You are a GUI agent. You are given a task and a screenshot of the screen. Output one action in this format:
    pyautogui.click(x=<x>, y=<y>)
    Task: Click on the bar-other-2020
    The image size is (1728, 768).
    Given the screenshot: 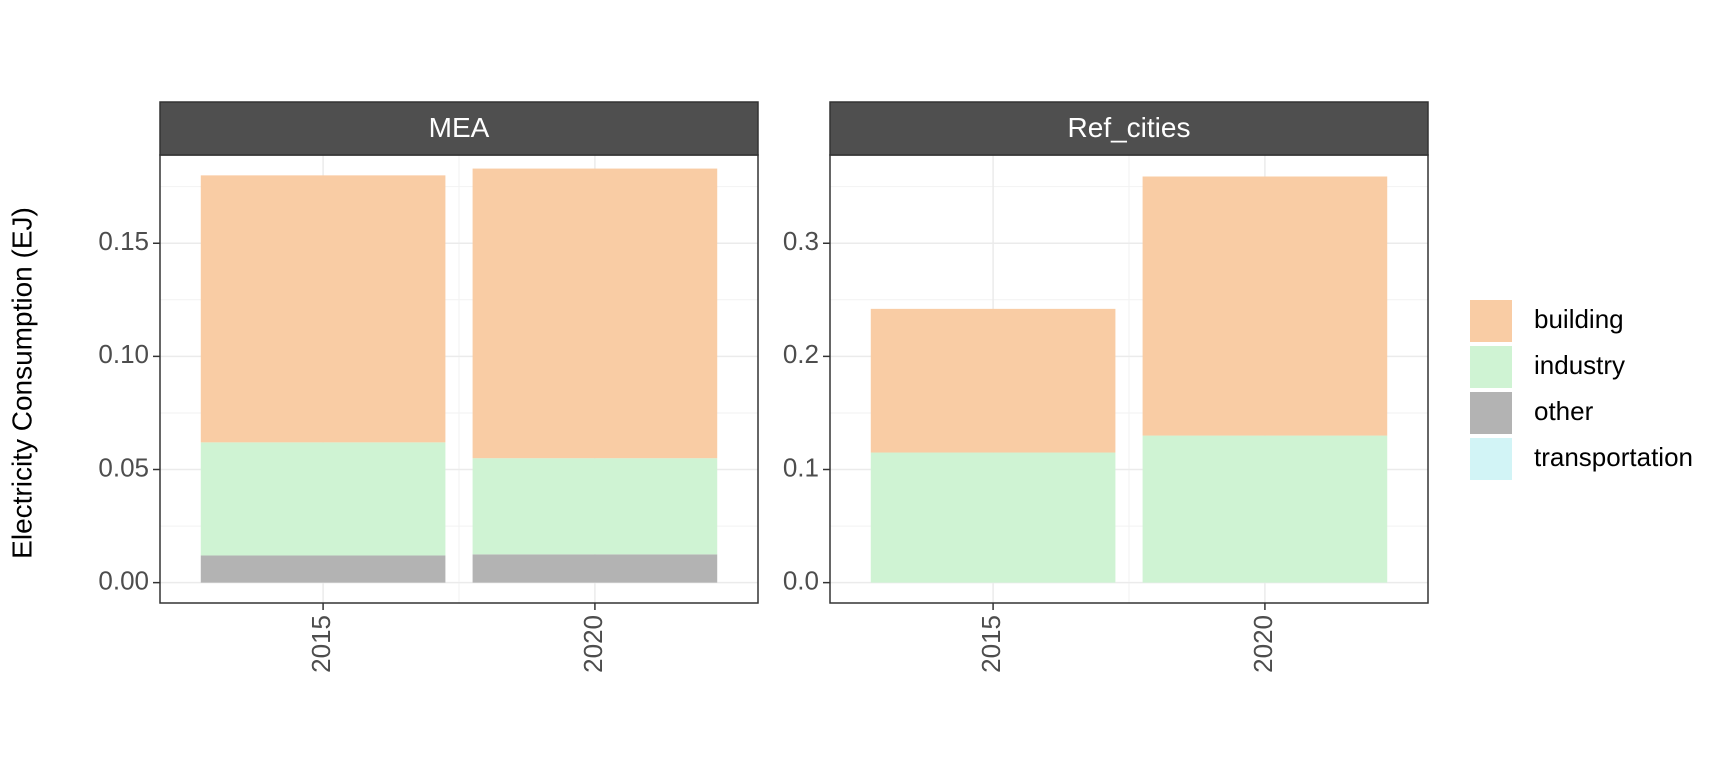 What is the action you would take?
    pyautogui.click(x=595, y=568)
    